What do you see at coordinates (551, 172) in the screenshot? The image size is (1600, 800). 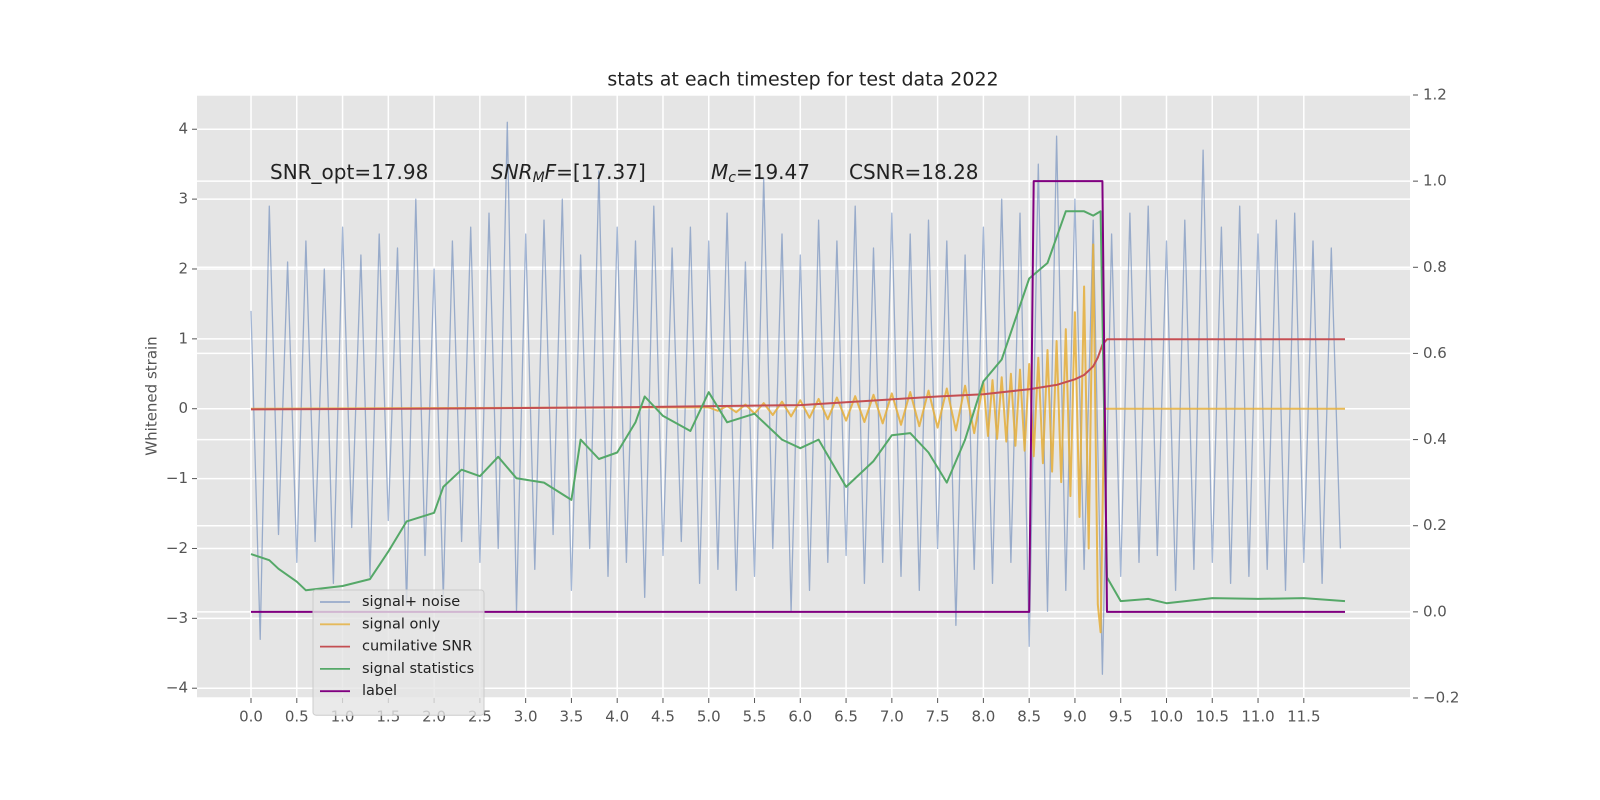 I see `annotation-part: F` at bounding box center [551, 172].